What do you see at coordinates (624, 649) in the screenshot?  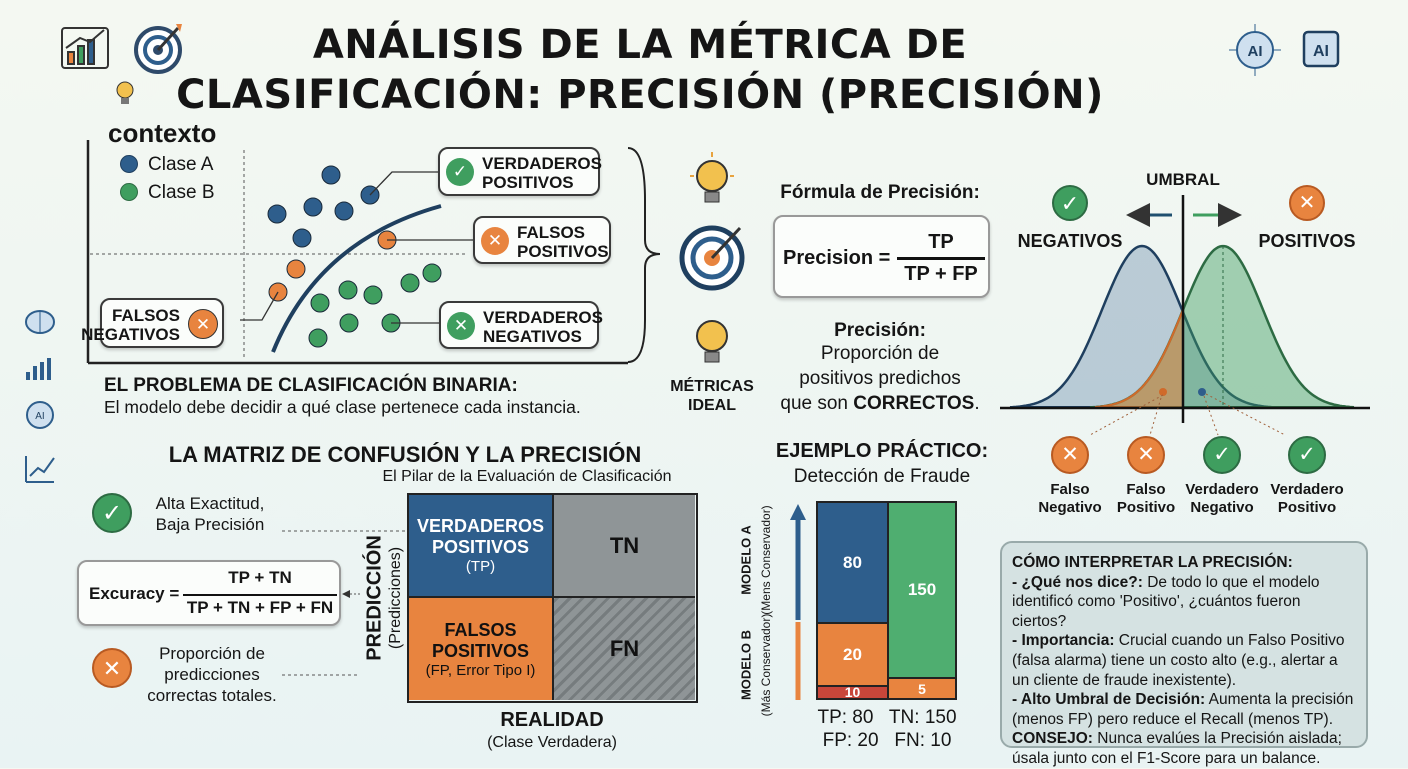 I see `cell-fn: FN` at bounding box center [624, 649].